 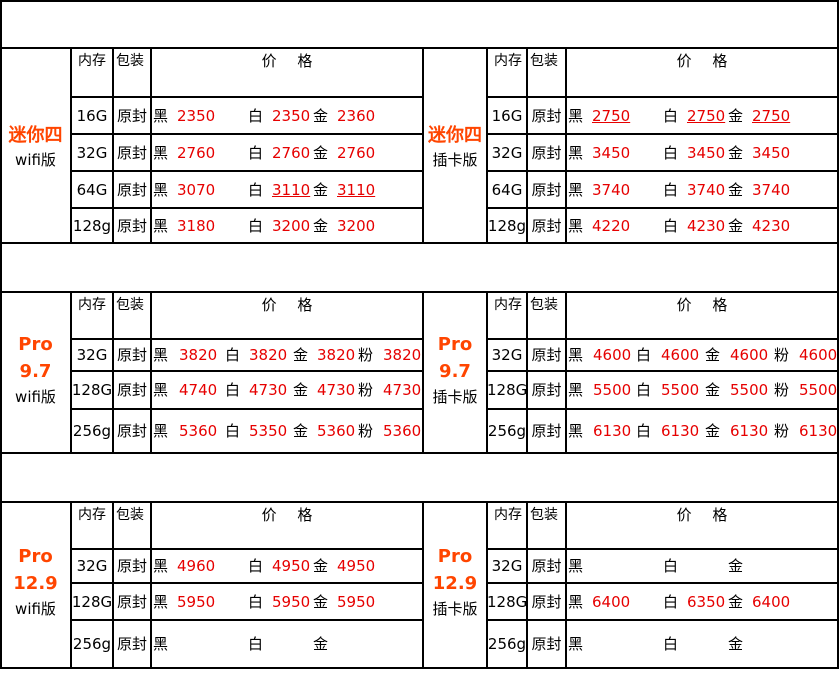 What do you see at coordinates (507, 644) in the screenshot?
I see `storage-cell: 256g` at bounding box center [507, 644].